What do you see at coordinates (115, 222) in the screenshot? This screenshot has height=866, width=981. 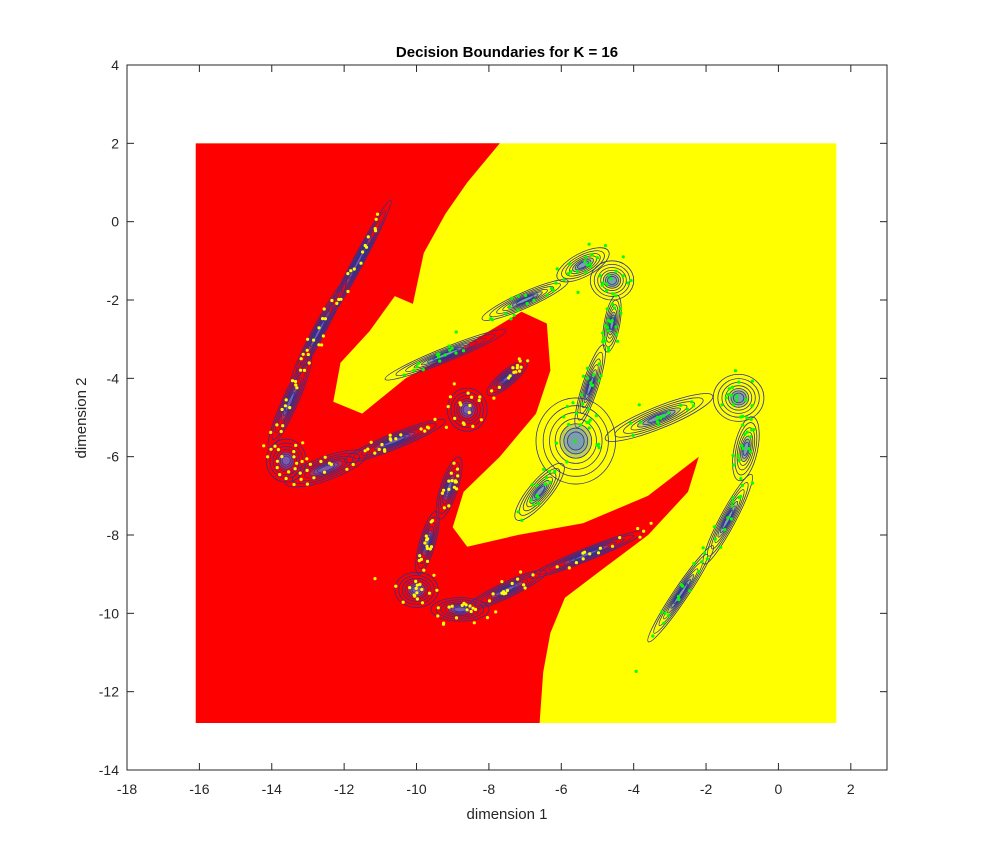 I see `y-tick-label: 0` at bounding box center [115, 222].